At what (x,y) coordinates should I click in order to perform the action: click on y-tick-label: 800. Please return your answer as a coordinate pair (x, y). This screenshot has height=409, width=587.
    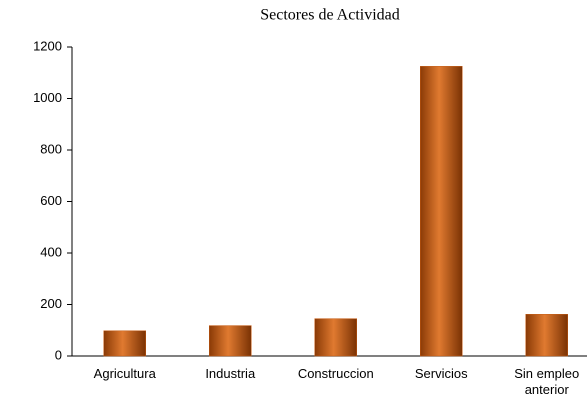
    Looking at the image, I should click on (51, 148).